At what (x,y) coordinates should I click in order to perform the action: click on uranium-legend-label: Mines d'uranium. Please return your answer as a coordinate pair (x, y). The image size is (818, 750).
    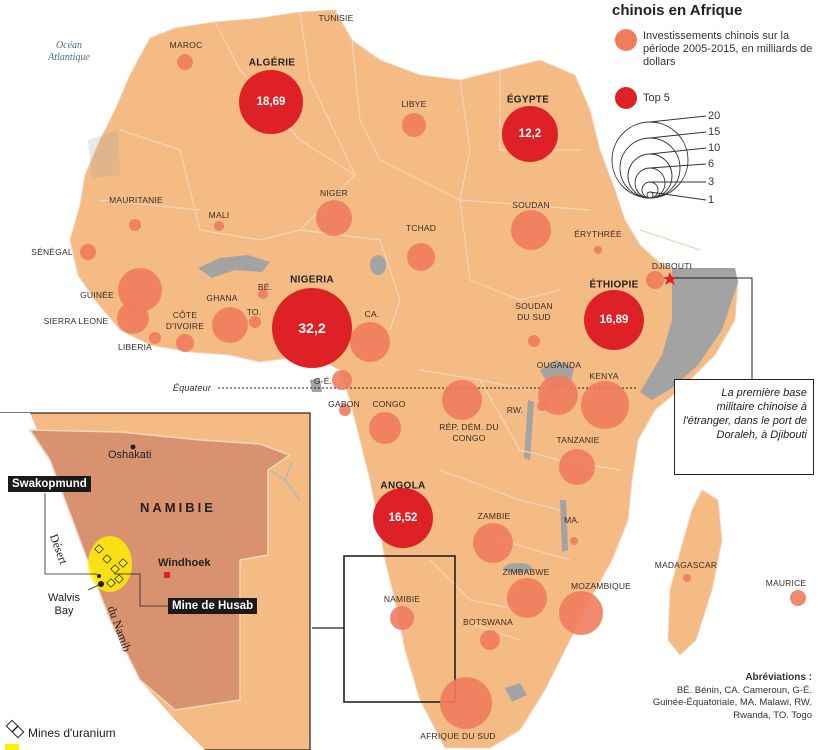
    Looking at the image, I should click on (72, 733).